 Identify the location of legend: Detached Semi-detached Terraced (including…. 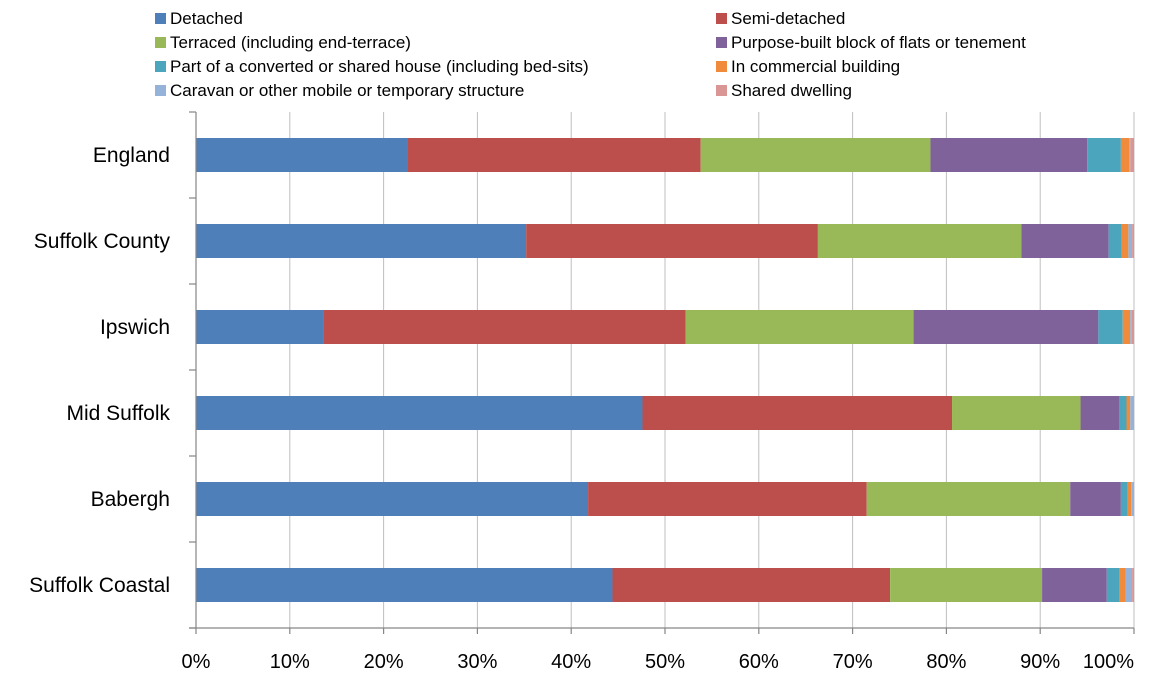
(590, 54).